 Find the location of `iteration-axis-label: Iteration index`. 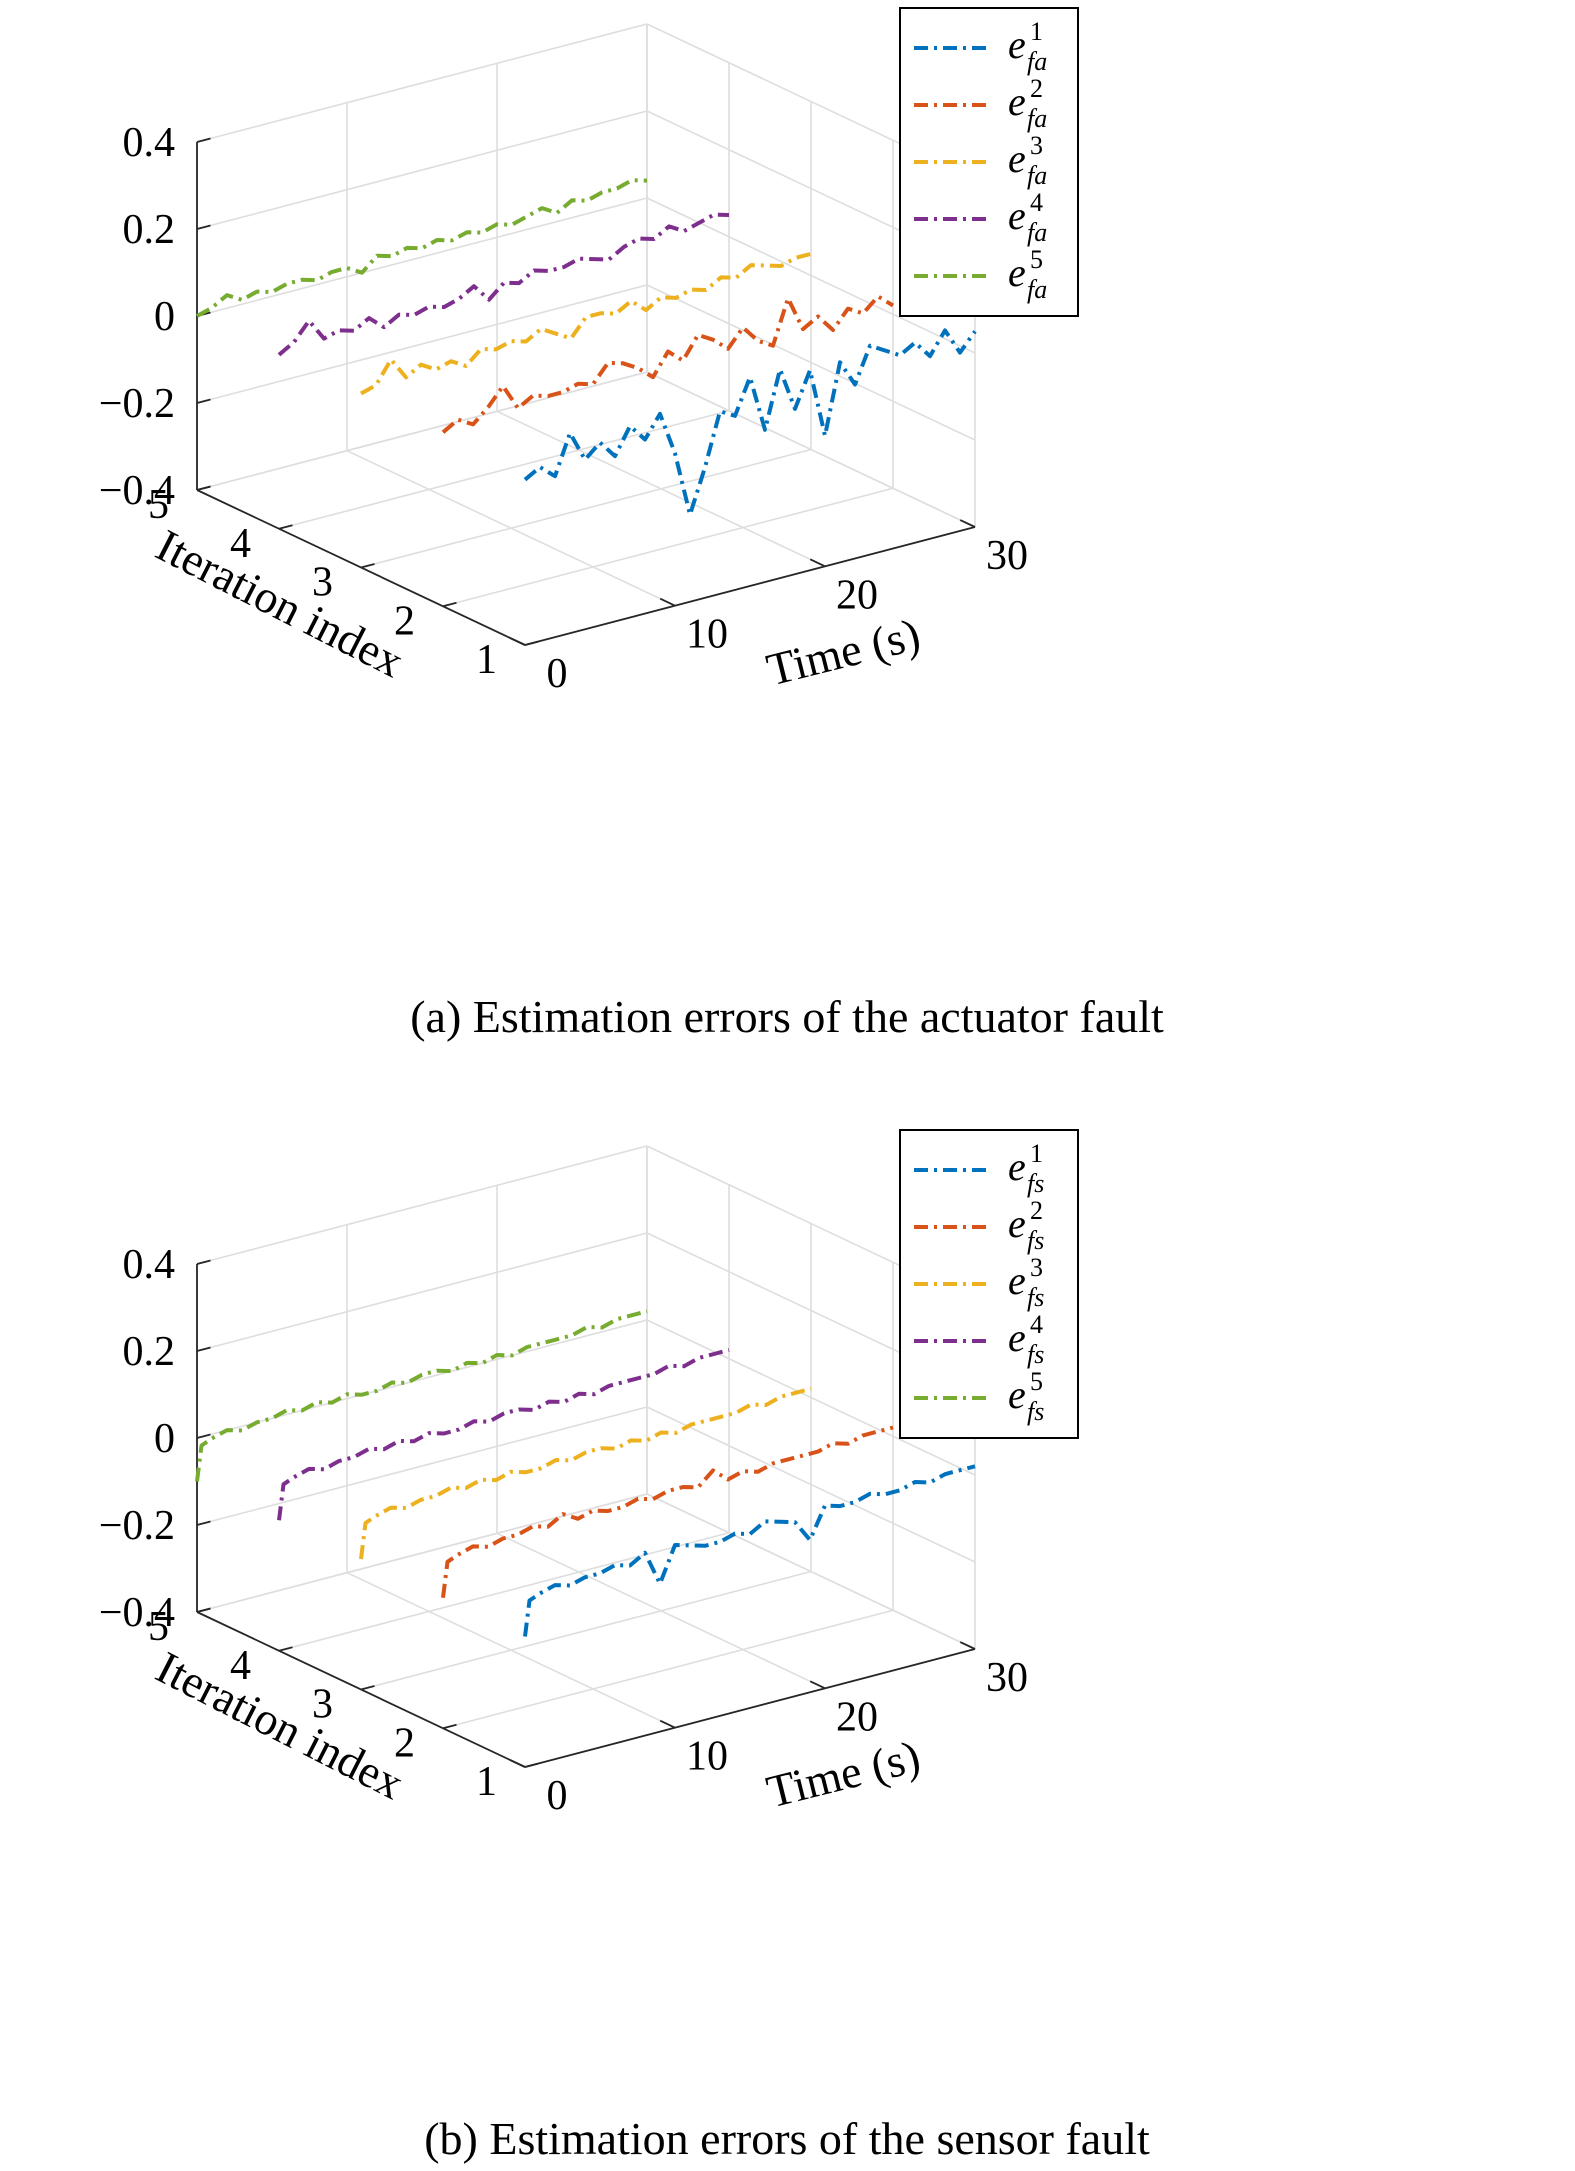

iteration-axis-label: Iteration index is located at coordinates (279, 1725).